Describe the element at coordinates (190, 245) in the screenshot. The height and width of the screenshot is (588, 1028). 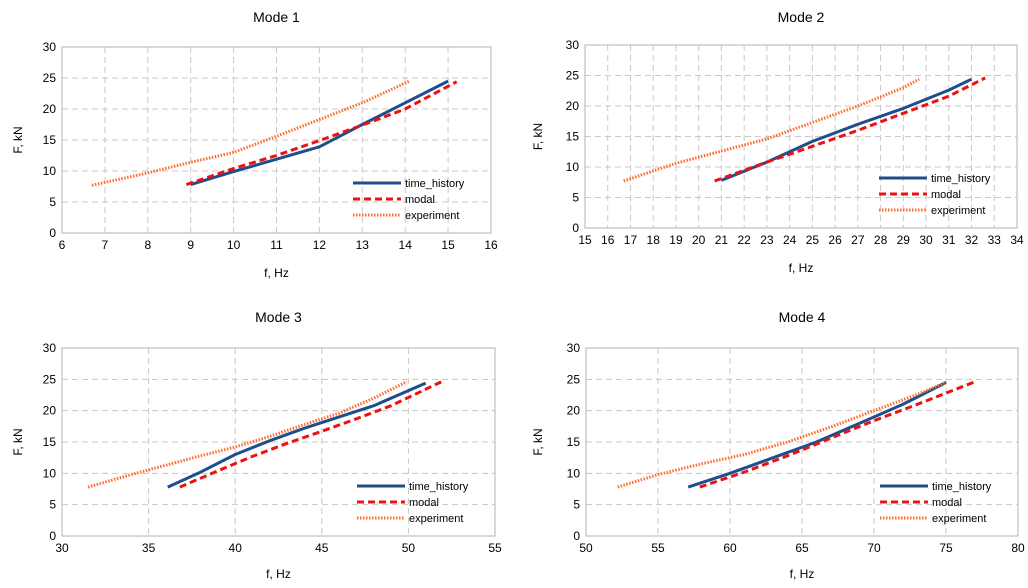
I see `x-tick-label: 9` at that location.